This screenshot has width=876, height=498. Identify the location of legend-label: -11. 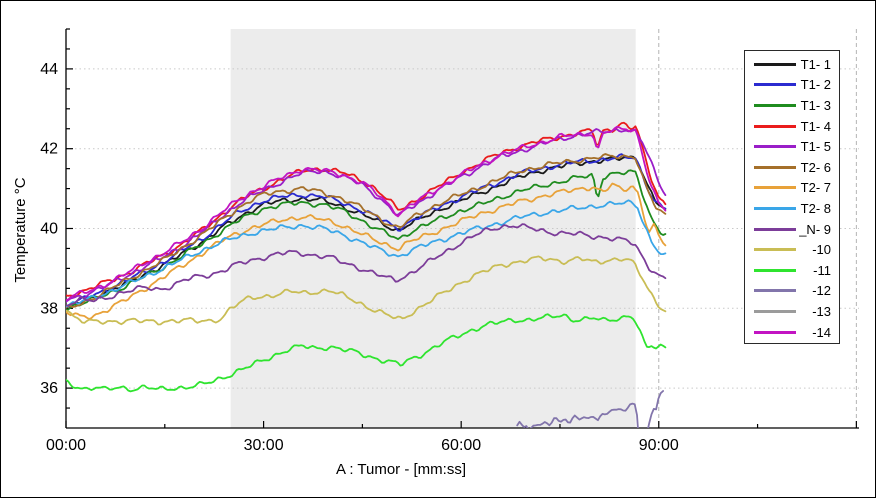
(822, 270).